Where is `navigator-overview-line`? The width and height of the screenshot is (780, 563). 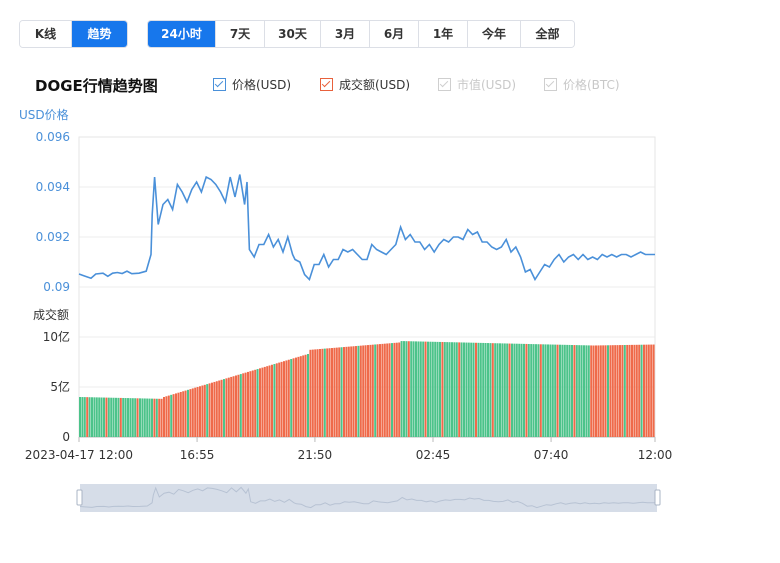 navigator-overview-line is located at coordinates (368, 497).